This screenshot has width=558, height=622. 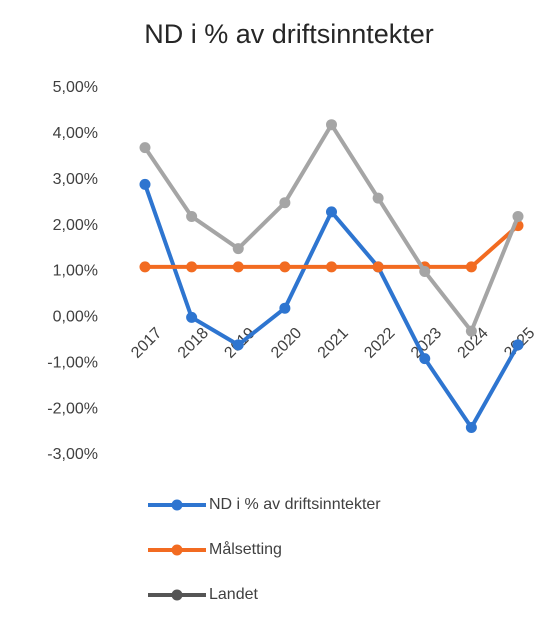 I want to click on y-tick-label: 3,00%, so click(x=75, y=179).